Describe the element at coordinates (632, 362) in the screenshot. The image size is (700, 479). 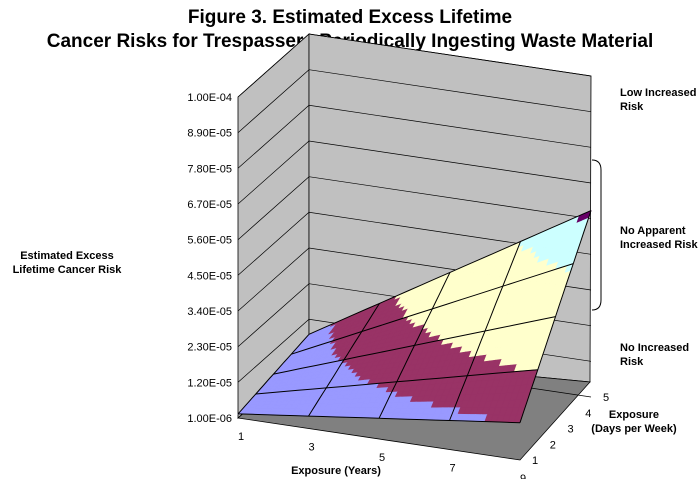
I see `annotation-no-increased-line2: Risk` at that location.